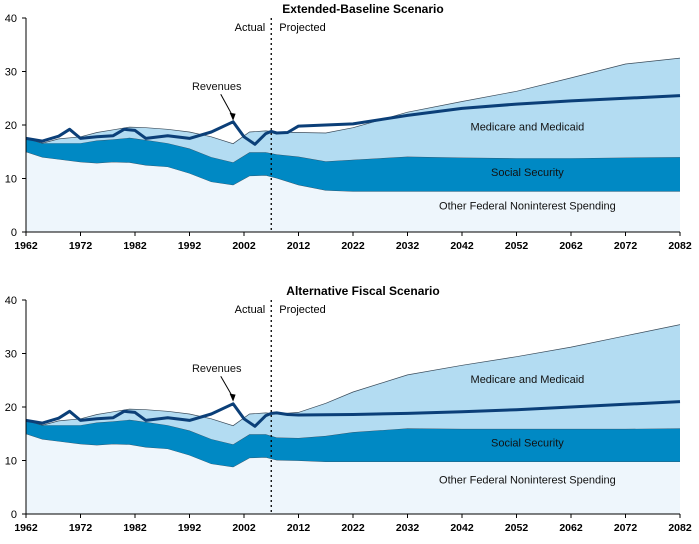 The width and height of the screenshot is (699, 544). I want to click on chart-title: Alternative Fiscal Scenario, so click(362, 291).